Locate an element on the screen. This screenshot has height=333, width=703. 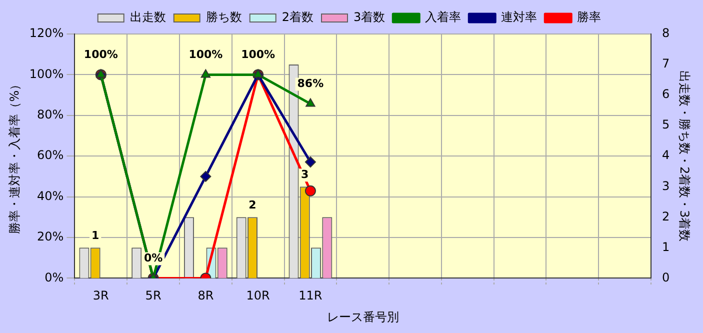
data-label: 3 is located at coordinates (305, 174).